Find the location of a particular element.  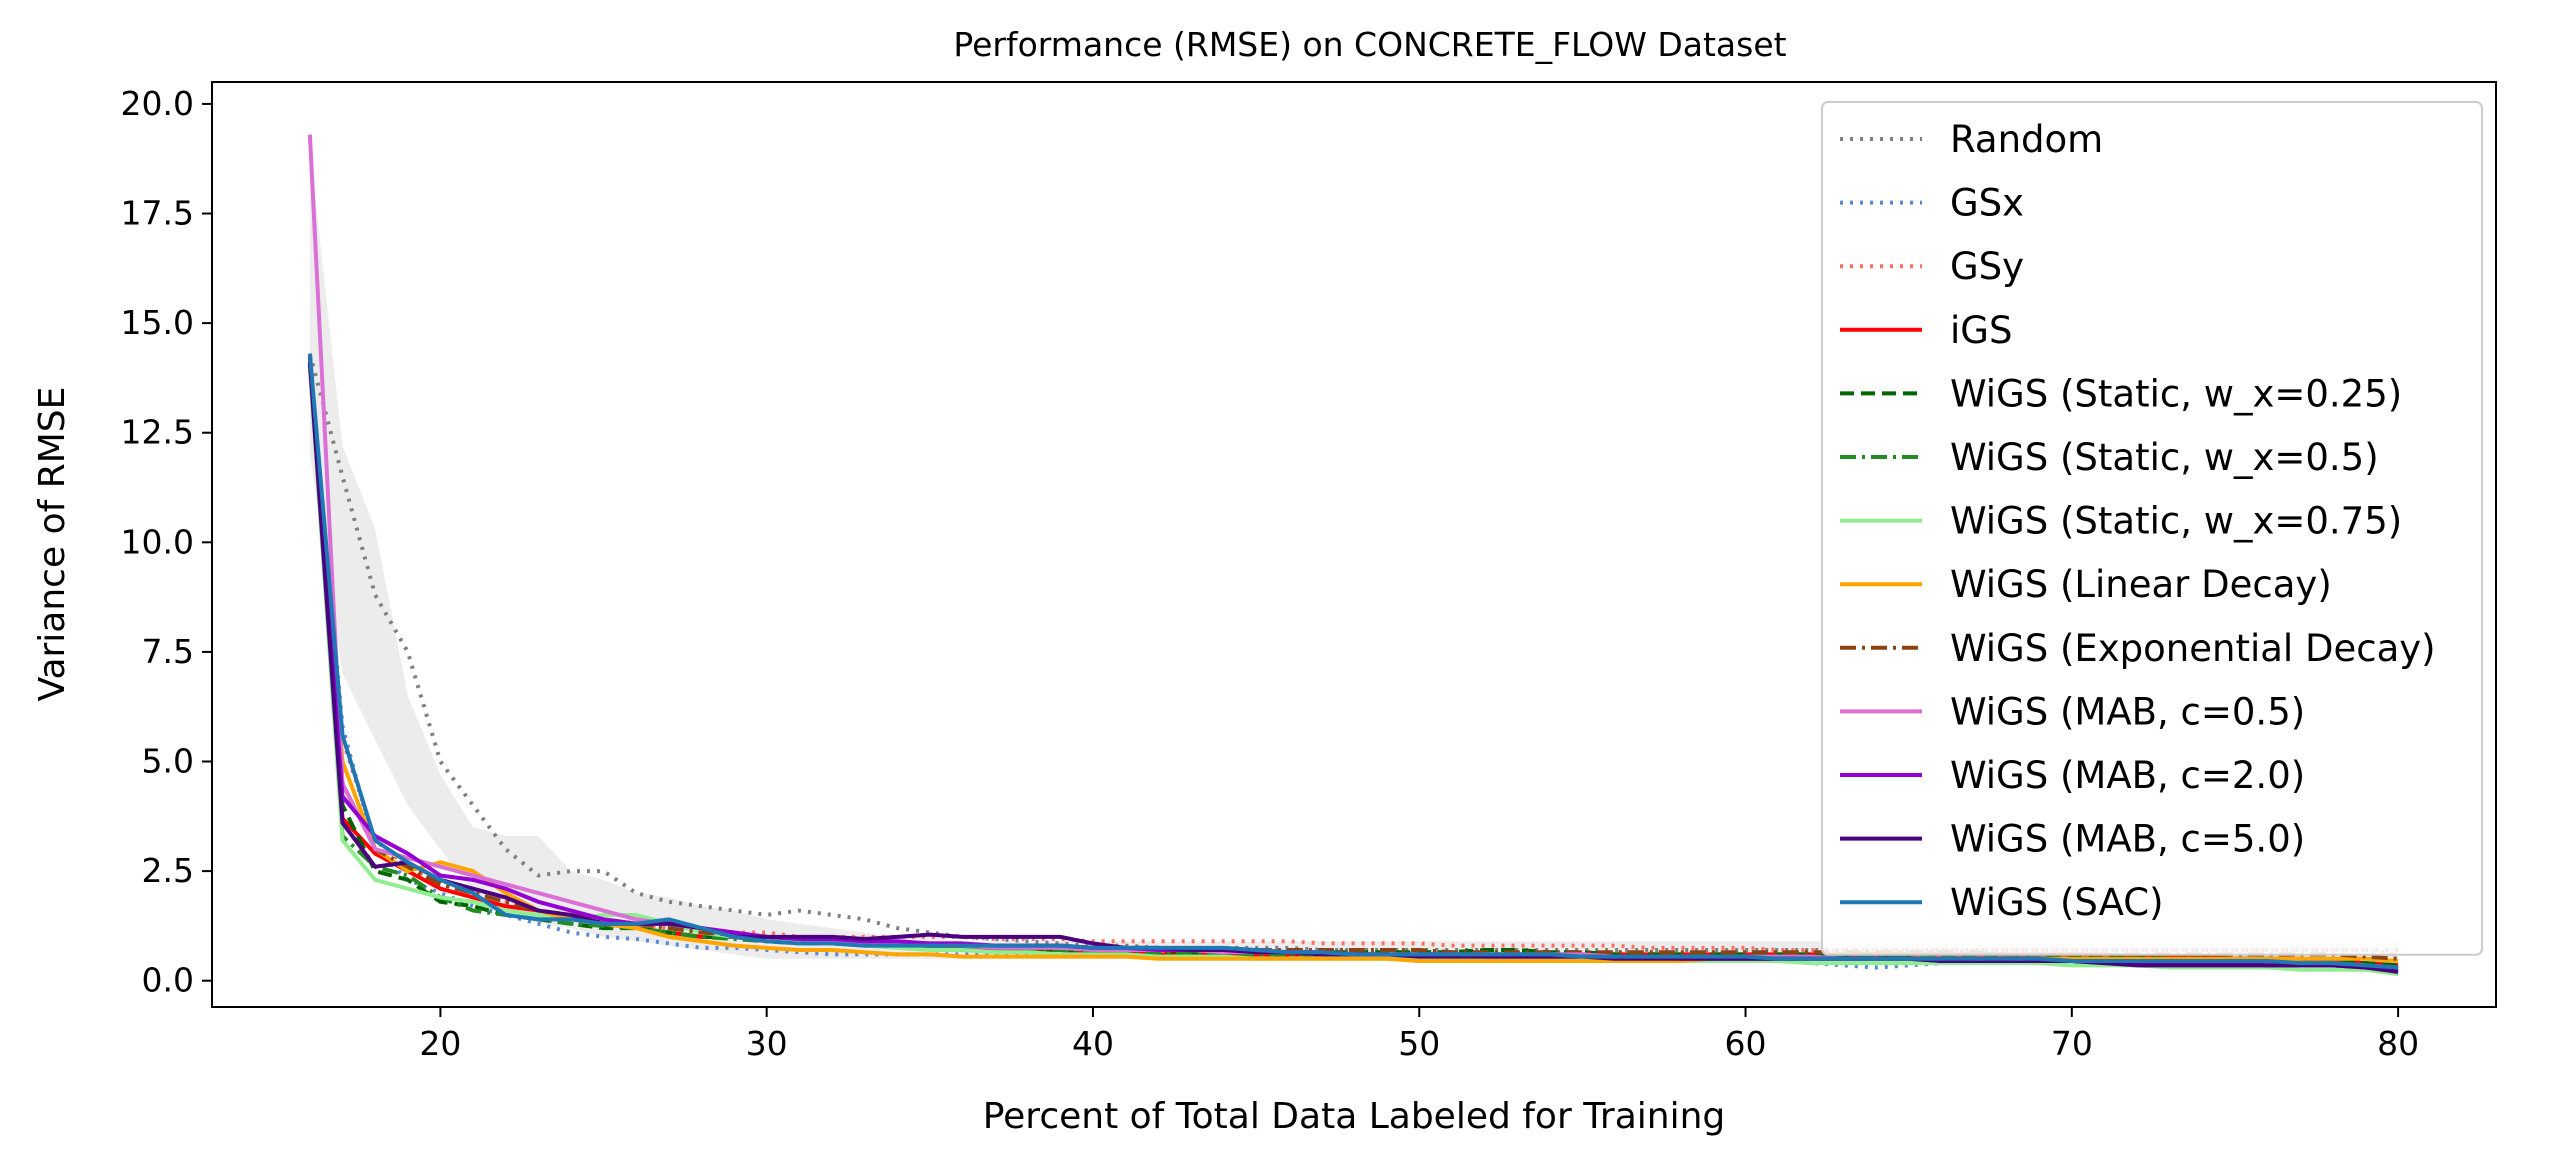

x-tick-label: 70 is located at coordinates (2072, 1043).